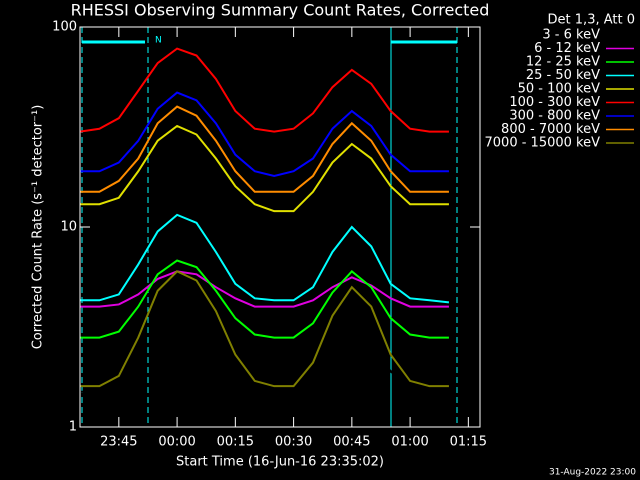  Describe the element at coordinates (567, 48) in the screenshot. I see `legend-label: 6 - 12 keV` at that location.